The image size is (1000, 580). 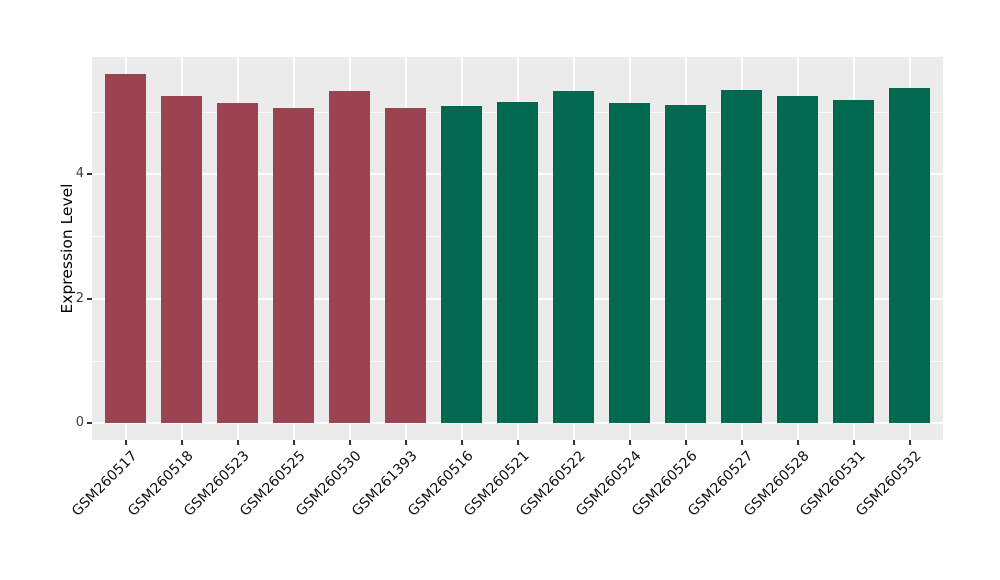 What do you see at coordinates (629, 442) in the screenshot?
I see `x-tick-GSM260524` at bounding box center [629, 442].